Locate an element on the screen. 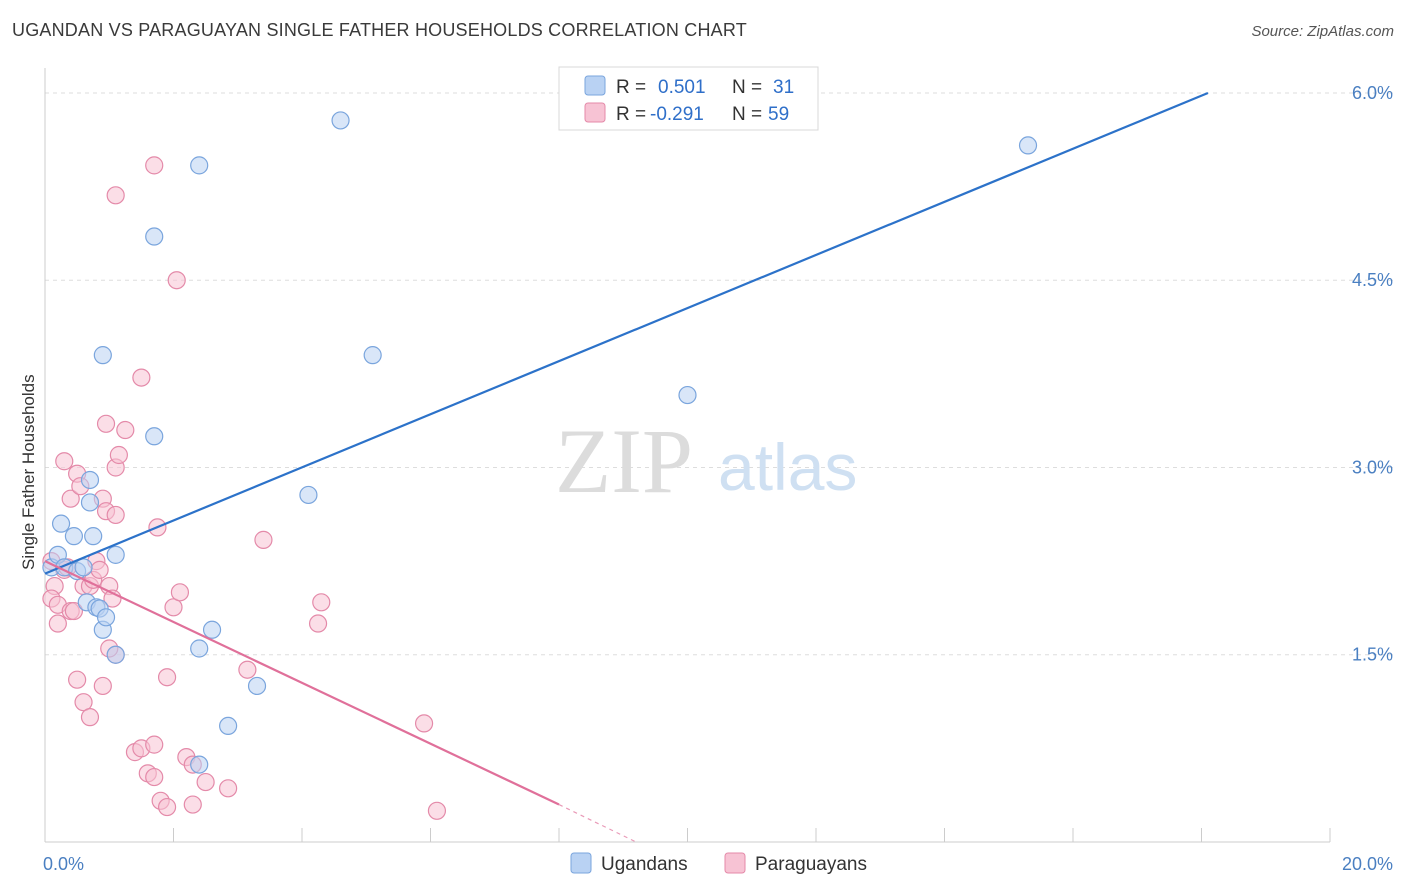 The height and width of the screenshot is (892, 1406). bottom-legend-swatch-paraguayans is located at coordinates (735, 863).